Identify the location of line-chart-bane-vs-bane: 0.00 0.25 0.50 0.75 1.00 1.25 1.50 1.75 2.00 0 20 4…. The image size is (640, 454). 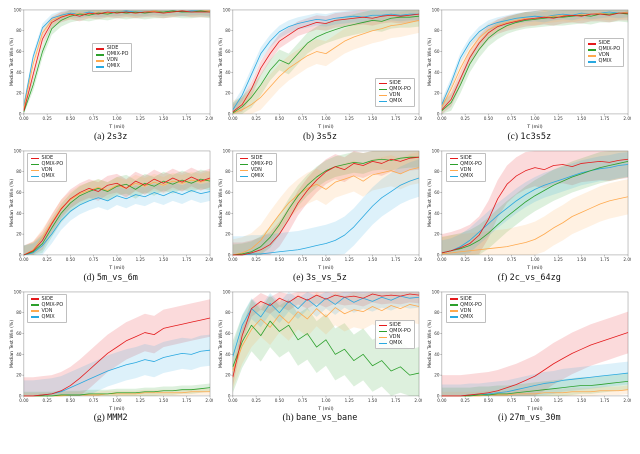
(320, 350).